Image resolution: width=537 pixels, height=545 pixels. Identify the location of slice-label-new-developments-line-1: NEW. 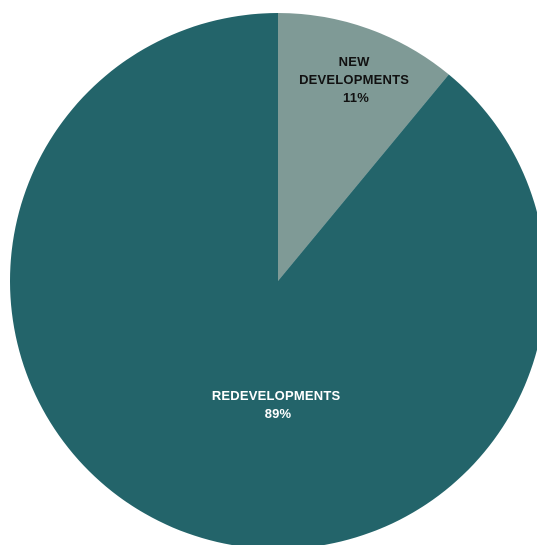
(354, 61).